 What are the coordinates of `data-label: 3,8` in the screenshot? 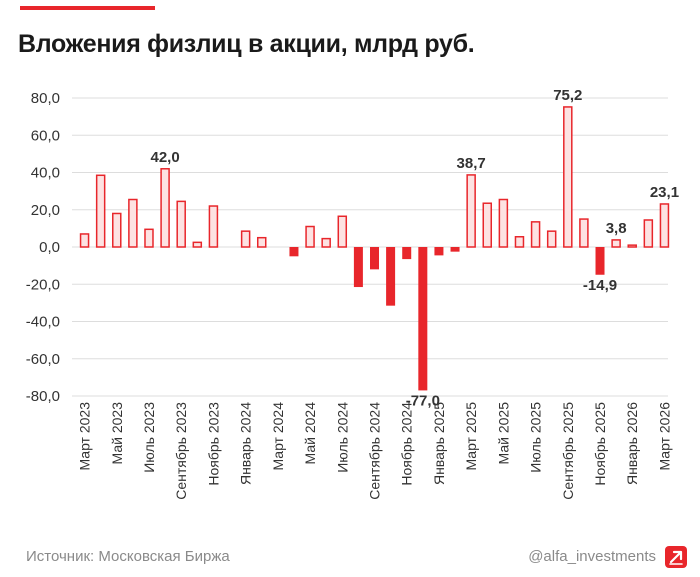 It's located at (616, 228).